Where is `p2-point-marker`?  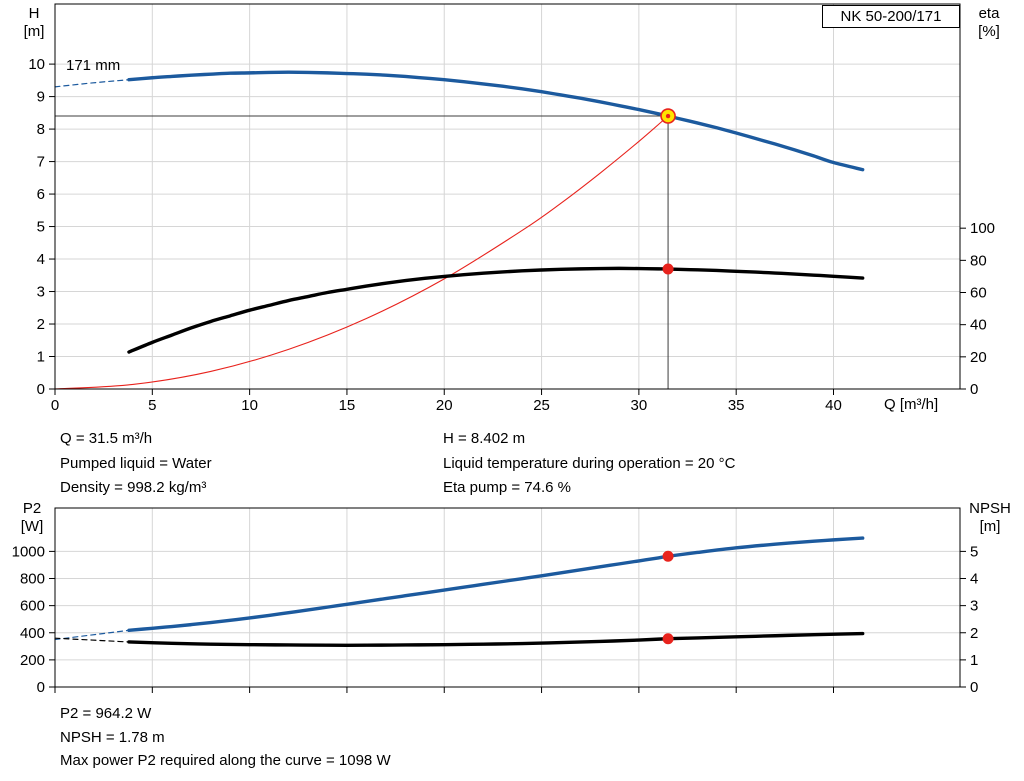
p2-point-marker is located at coordinates (668, 556).